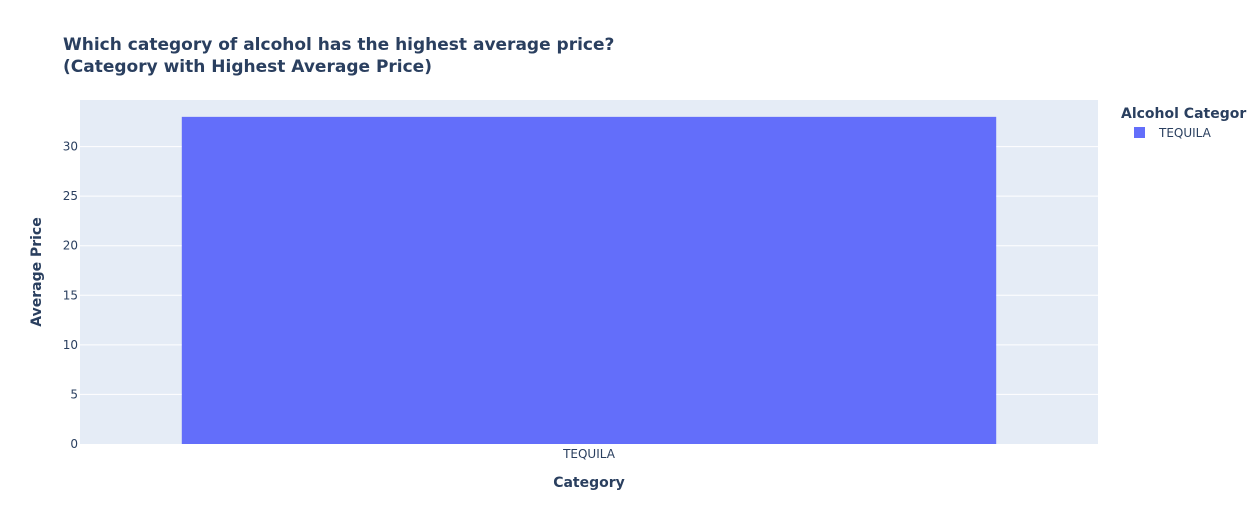 The width and height of the screenshot is (1256, 525). I want to click on legend-item-tequila: TEQUILA, so click(1173, 133).